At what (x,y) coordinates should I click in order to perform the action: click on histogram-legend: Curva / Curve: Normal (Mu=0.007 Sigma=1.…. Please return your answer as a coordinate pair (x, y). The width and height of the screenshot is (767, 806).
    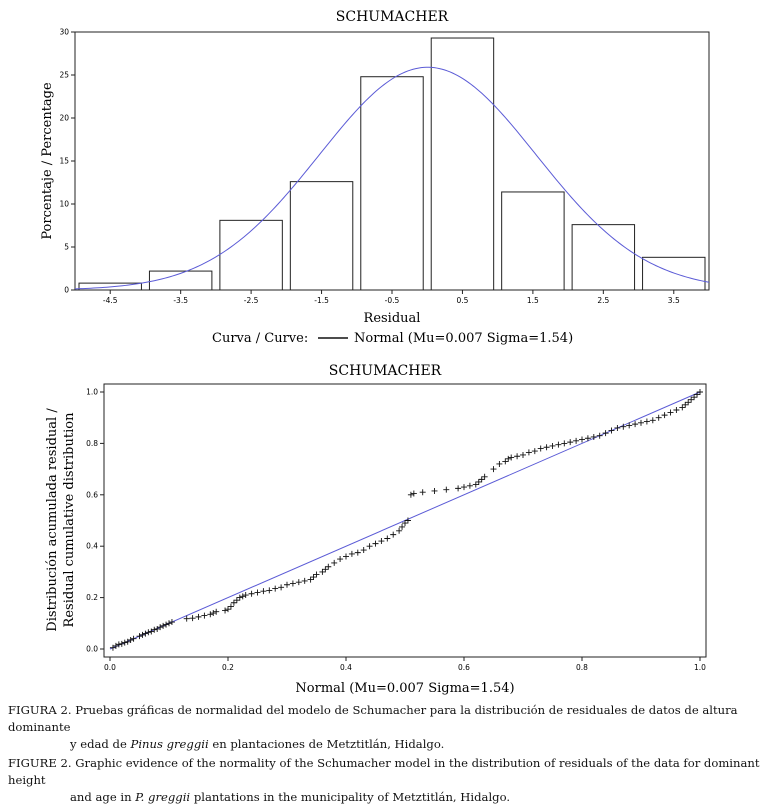
    Looking at the image, I should click on (392, 338).